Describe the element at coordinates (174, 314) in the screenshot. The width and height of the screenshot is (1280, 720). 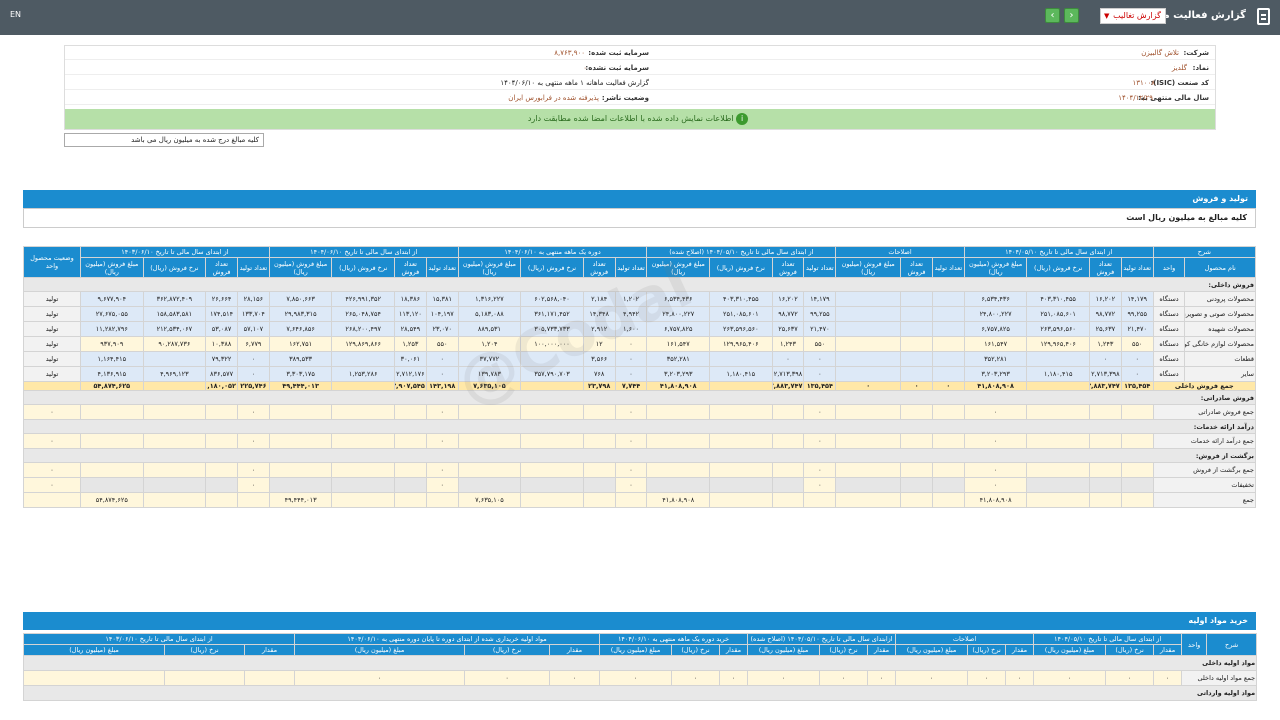
I see `cell-value: ۱۵۸,۵۸۳,۵۸۱` at that location.